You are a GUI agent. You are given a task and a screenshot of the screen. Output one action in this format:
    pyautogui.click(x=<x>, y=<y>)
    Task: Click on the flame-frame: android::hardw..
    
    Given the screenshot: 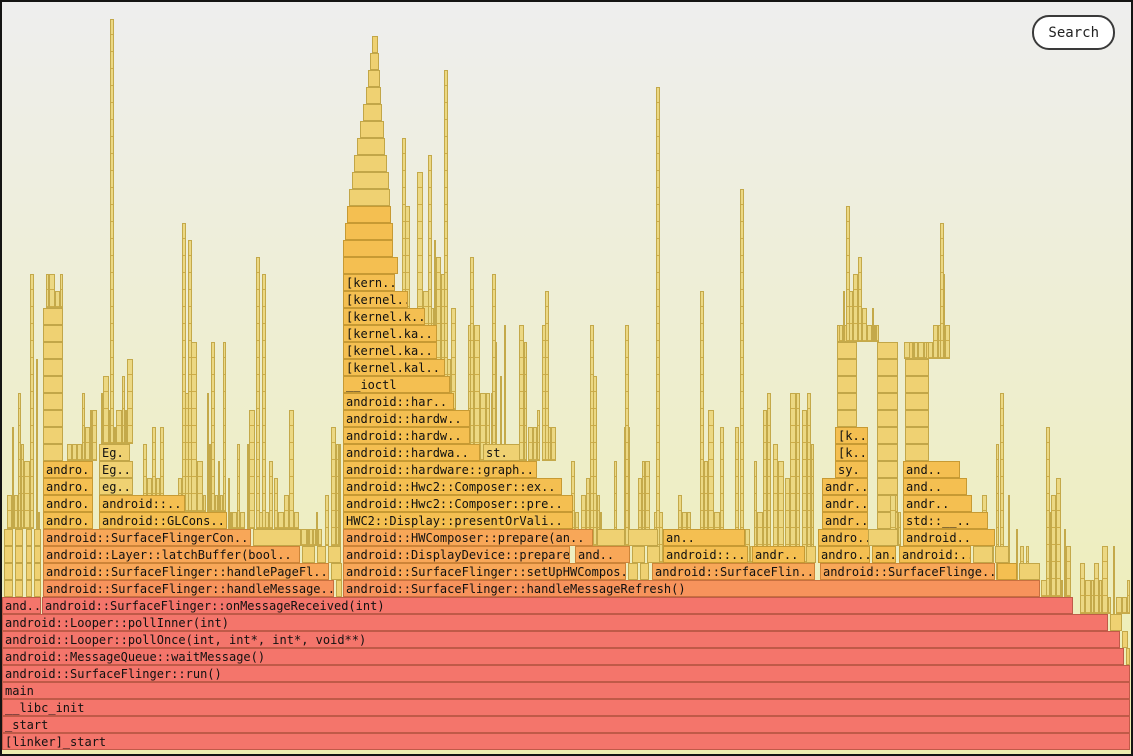 What is the action you would take?
    pyautogui.click(x=406, y=418)
    